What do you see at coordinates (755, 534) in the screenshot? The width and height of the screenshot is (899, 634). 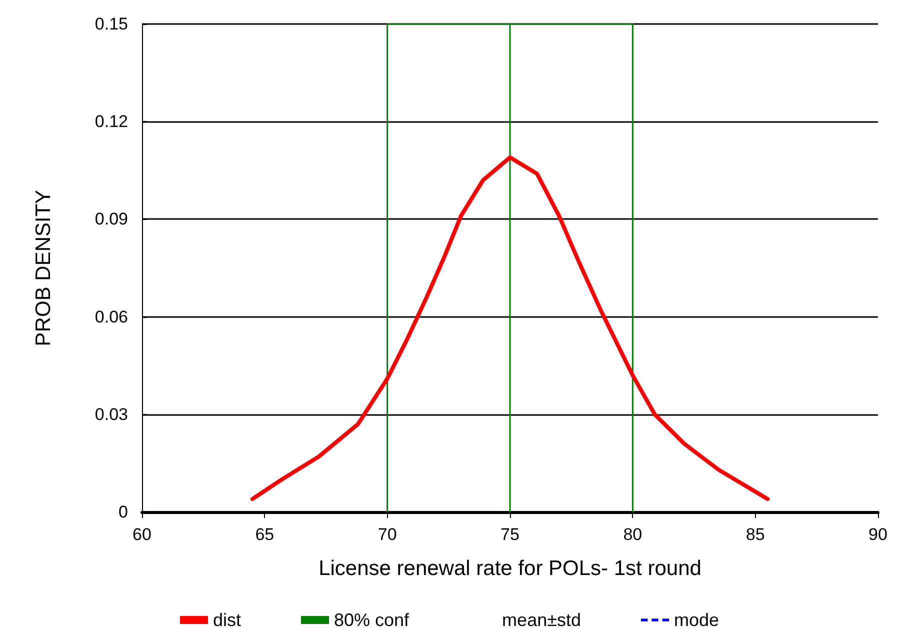 I see `x-tick-label: 85` at bounding box center [755, 534].